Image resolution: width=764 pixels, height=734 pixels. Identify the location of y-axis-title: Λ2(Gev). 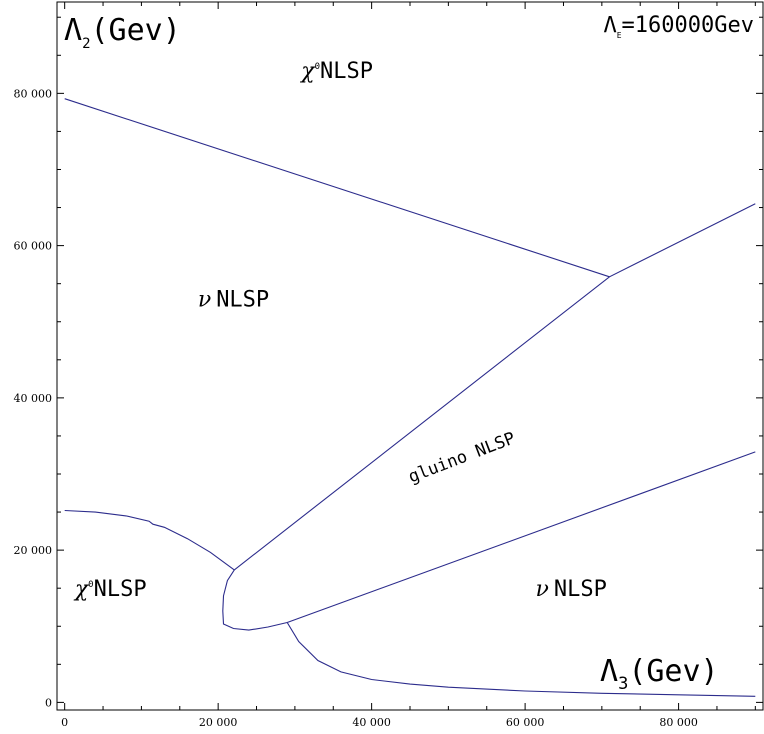
(122, 32).